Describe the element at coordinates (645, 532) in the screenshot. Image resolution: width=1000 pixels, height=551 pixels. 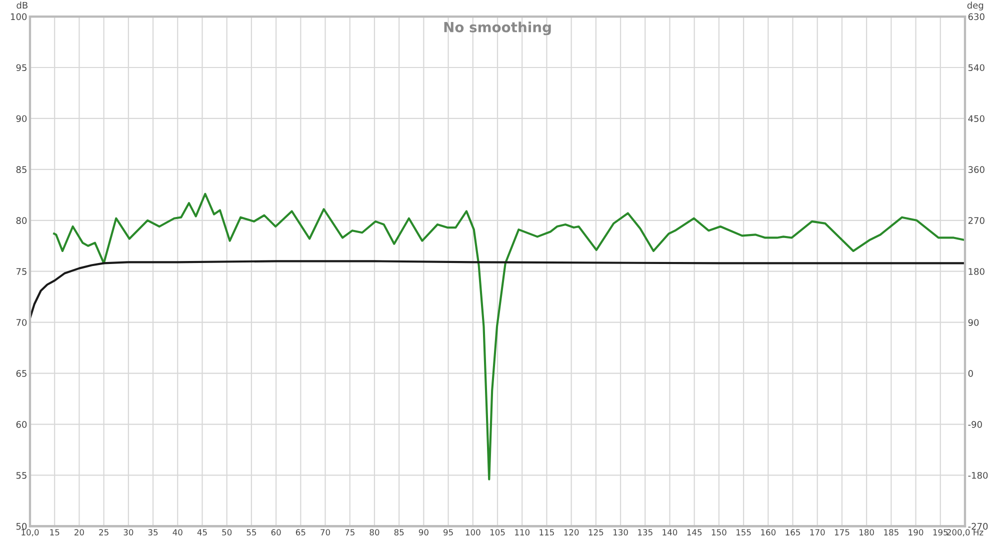
I see `x-tick-label: 135` at that location.